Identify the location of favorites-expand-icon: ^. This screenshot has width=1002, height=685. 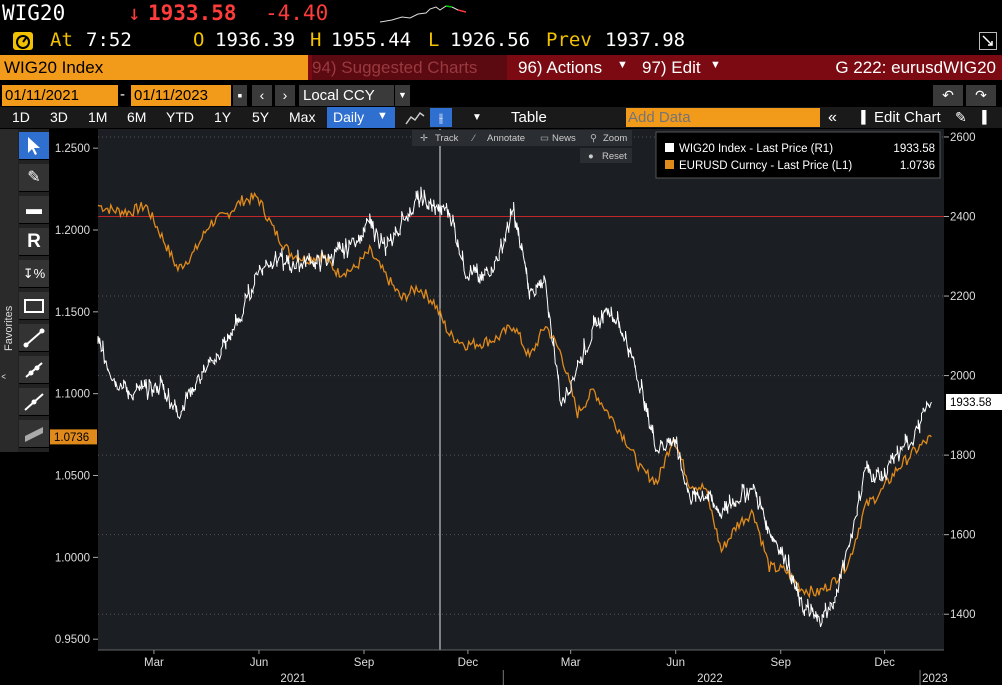
(6, 376).